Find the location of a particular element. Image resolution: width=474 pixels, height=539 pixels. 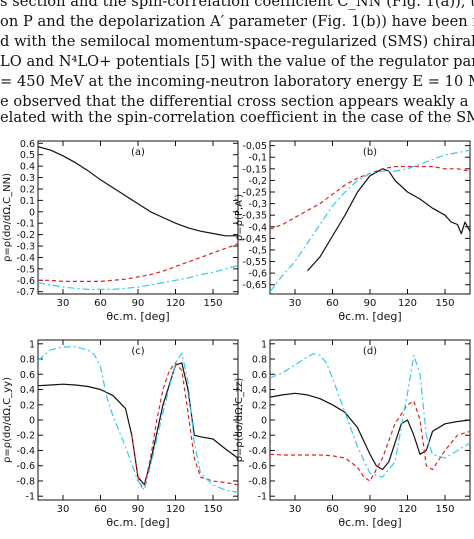

y-tick-label: -0,15 is located at coordinates (254, 169).